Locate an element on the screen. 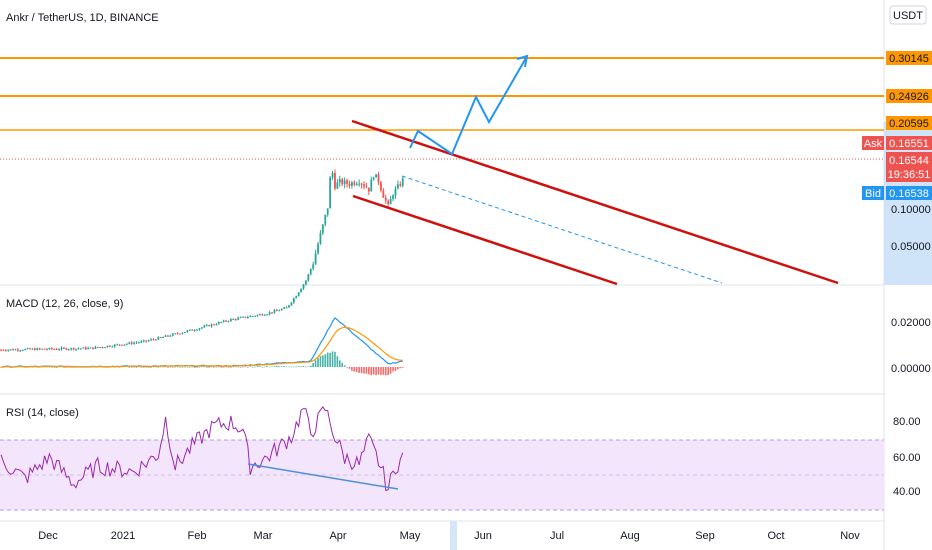  bid-price-tag is located at coordinates (909, 193).